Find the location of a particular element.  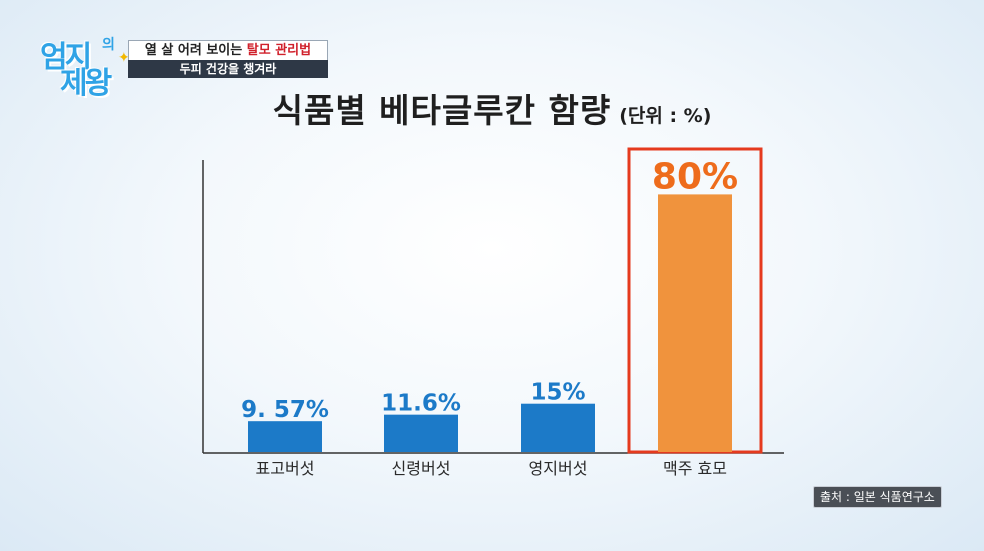

chart-title: 식품별 베타글루칸 함량 (단위 : %) is located at coordinates (492, 108).